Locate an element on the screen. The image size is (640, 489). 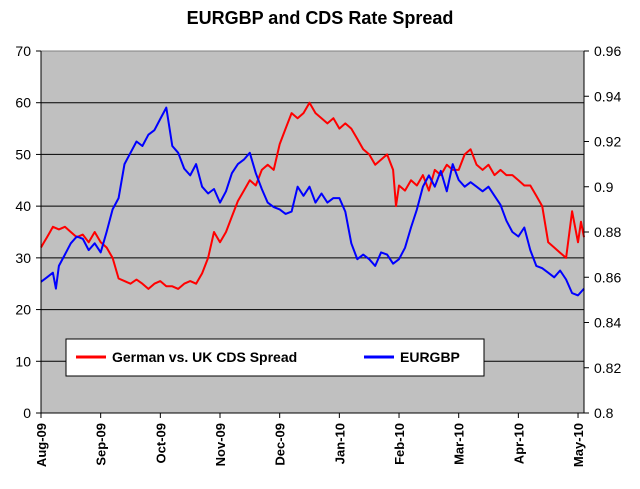
y-right-tick-label: 0.86 is located at coordinates (607, 277).